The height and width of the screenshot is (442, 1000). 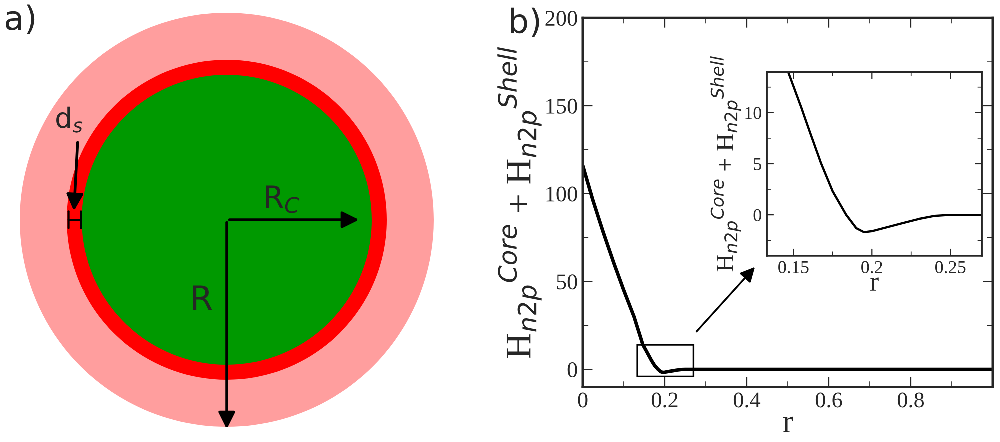 I want to click on text: R, so click(x=202, y=298).